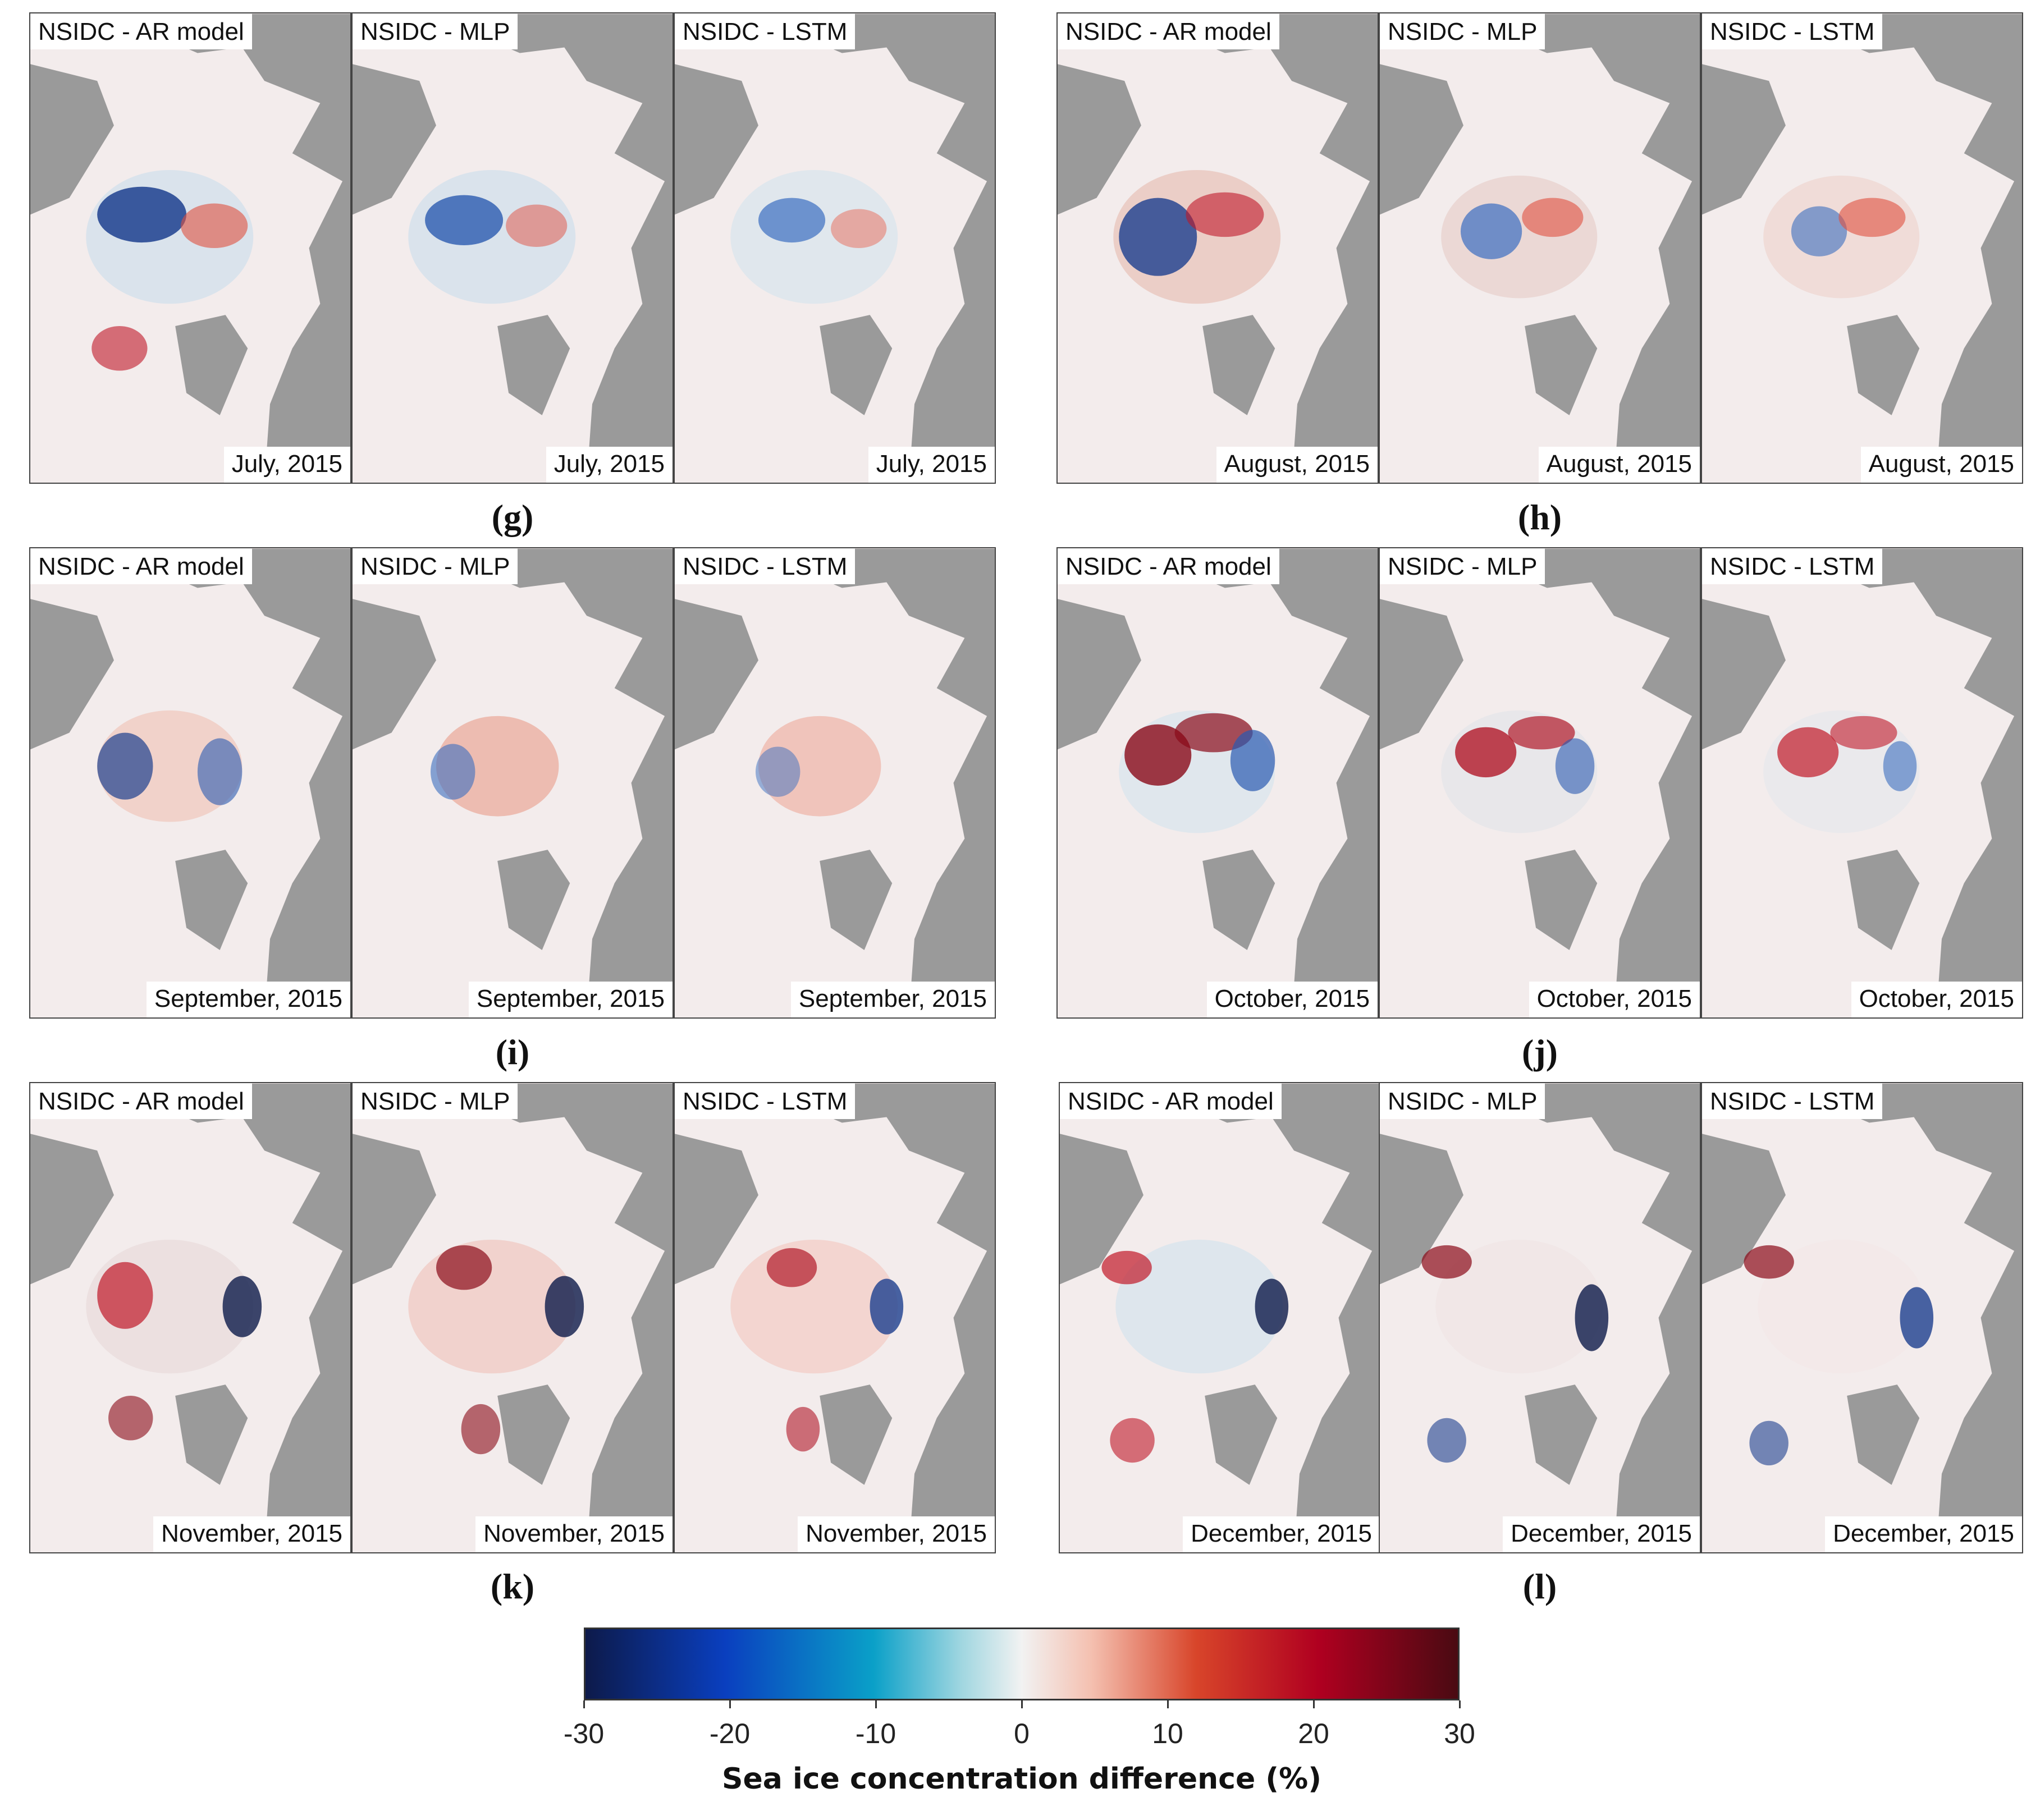 The height and width of the screenshot is (1820, 2031). What do you see at coordinates (1022, 1664) in the screenshot?
I see `colorbar-gradient` at bounding box center [1022, 1664].